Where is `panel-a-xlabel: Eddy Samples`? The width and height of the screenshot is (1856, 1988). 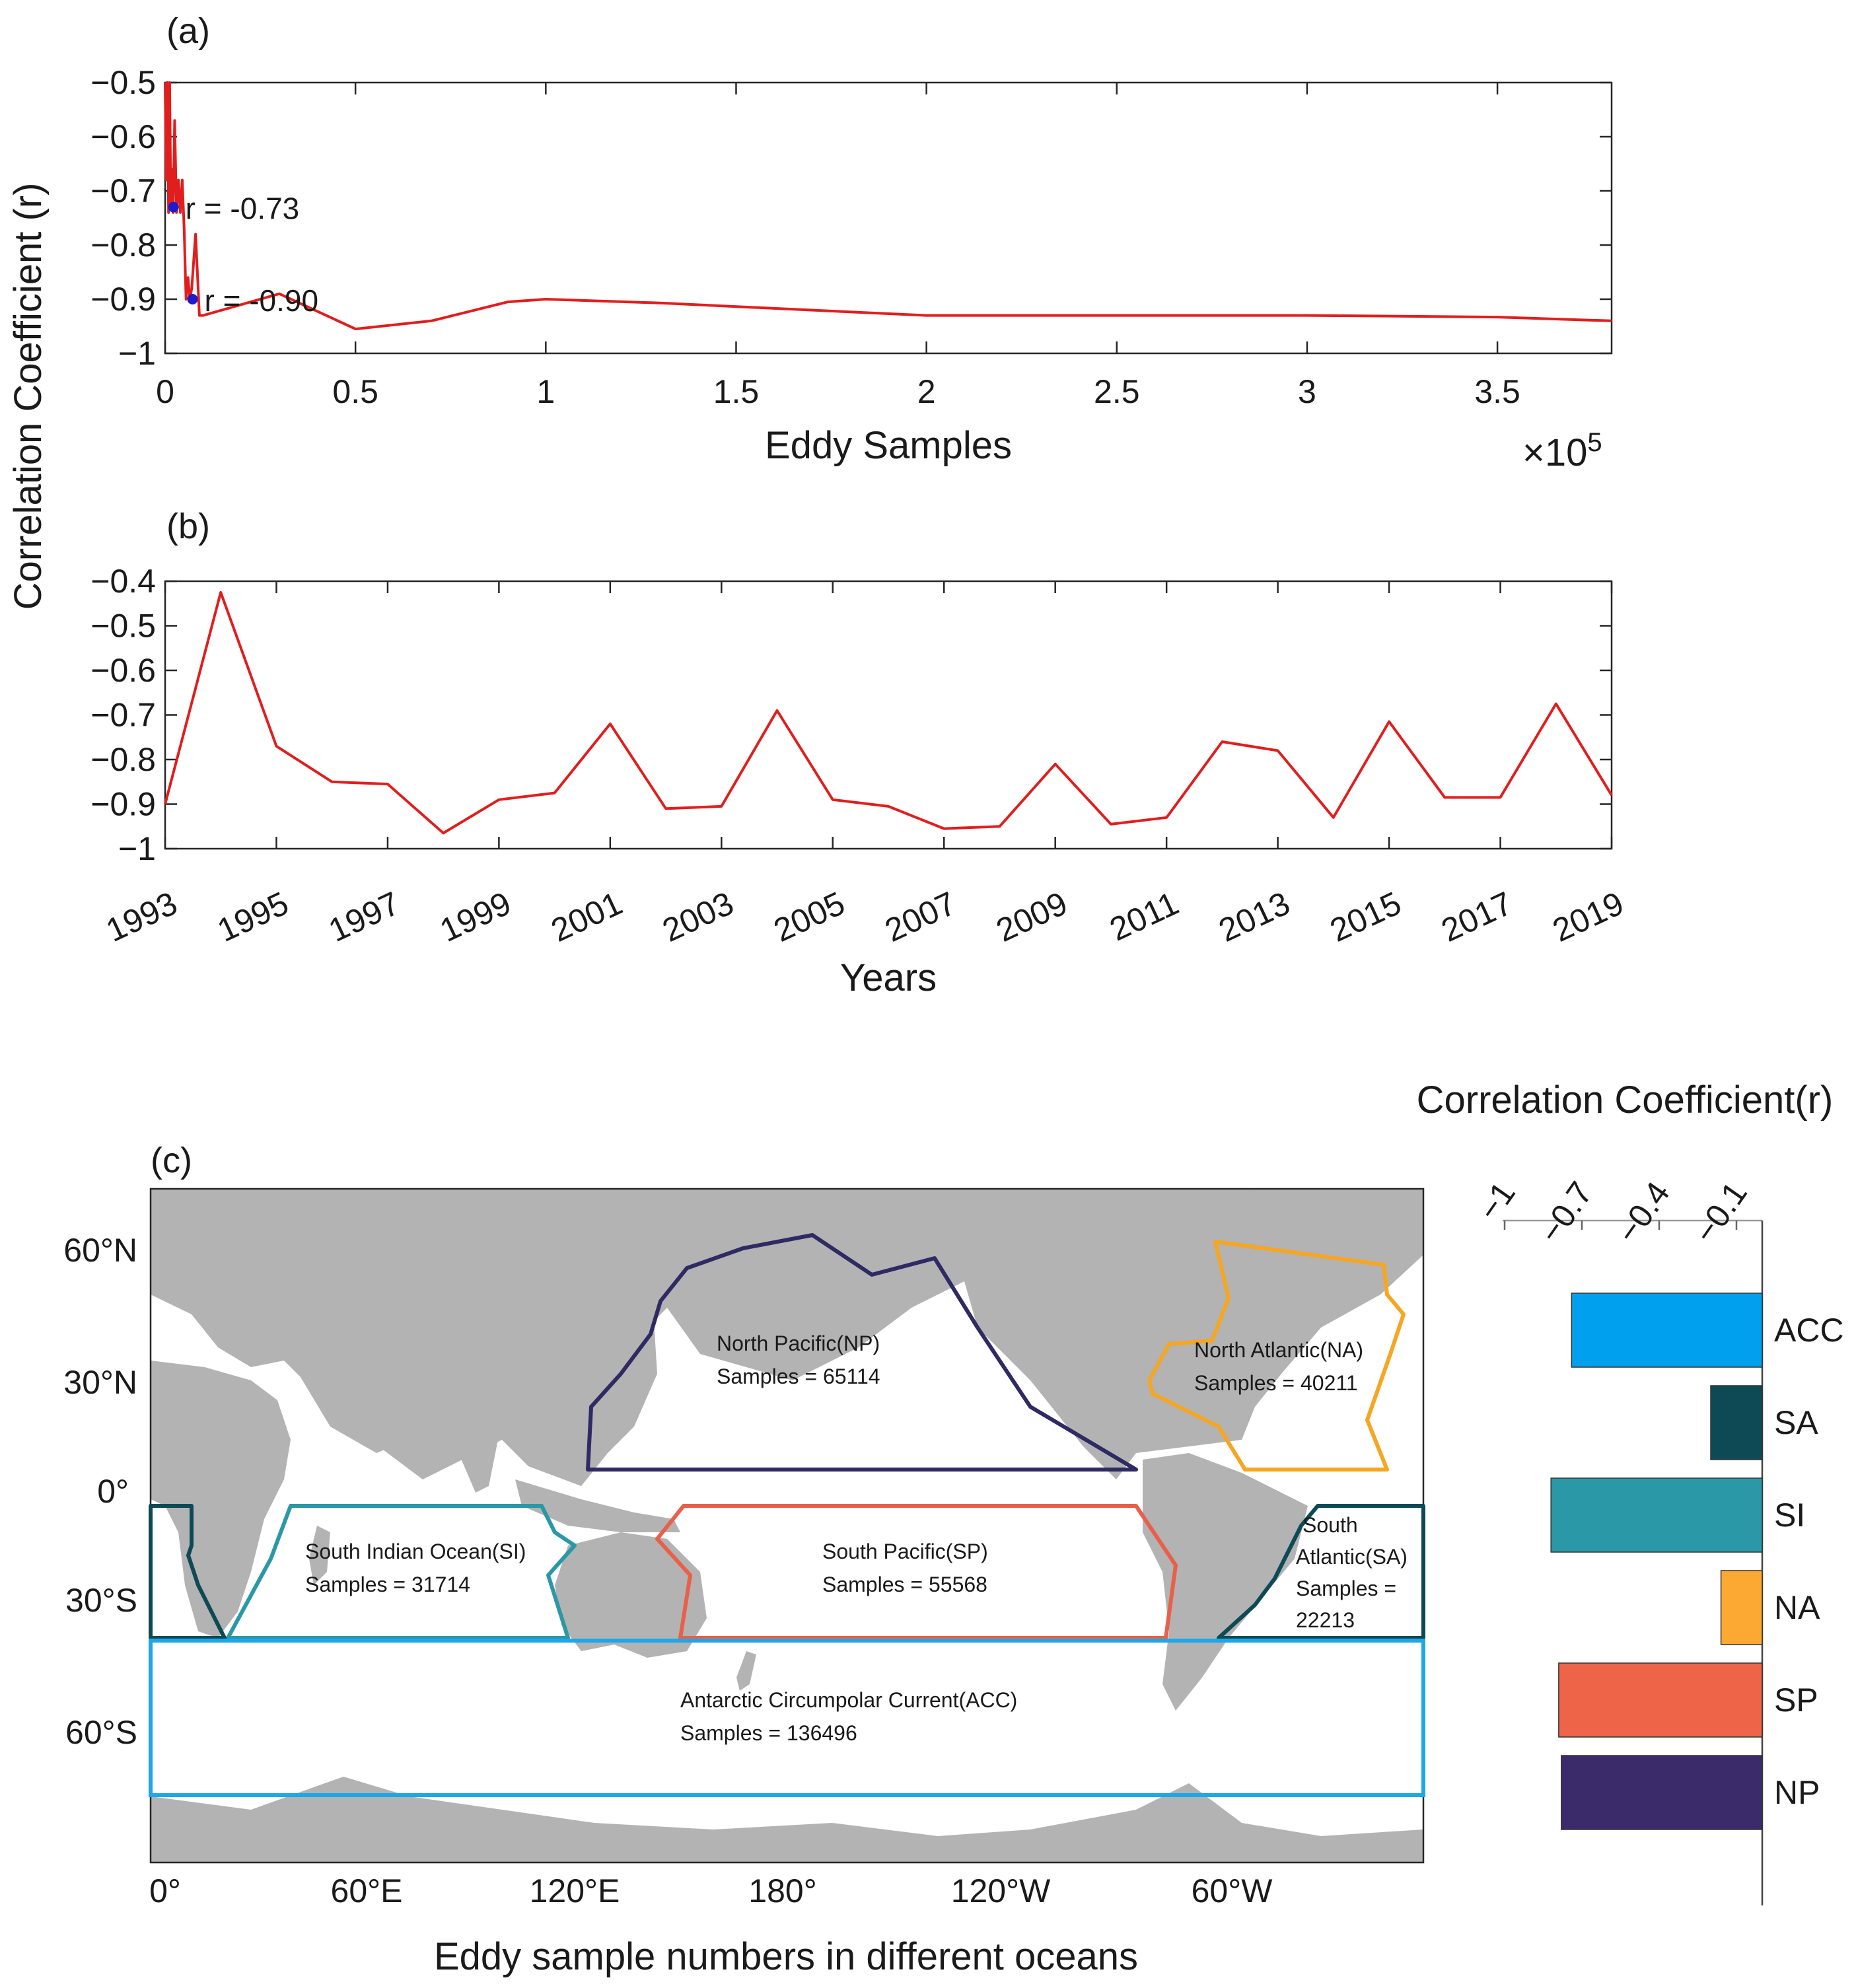 panel-a-xlabel: Eddy Samples is located at coordinates (888, 445).